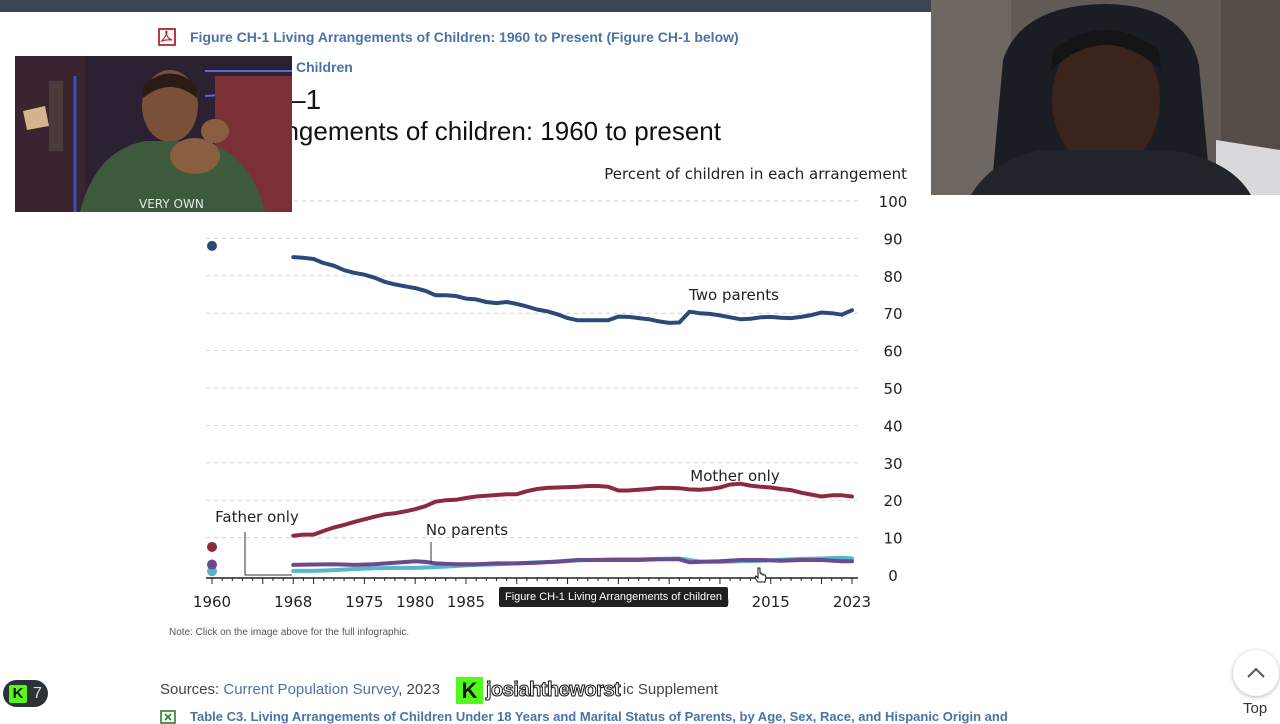  I want to click on y-tick-label: 40, so click(892, 426).